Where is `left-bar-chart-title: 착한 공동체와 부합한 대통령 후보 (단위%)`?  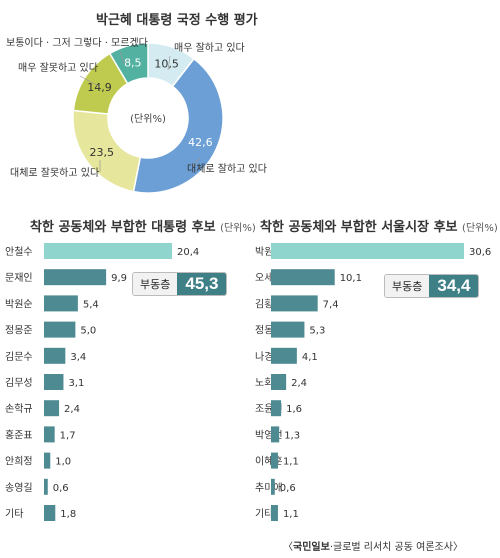 left-bar-chart-title: 착한 공동체와 부합한 대통령 후보 (단위%) is located at coordinates (143, 225).